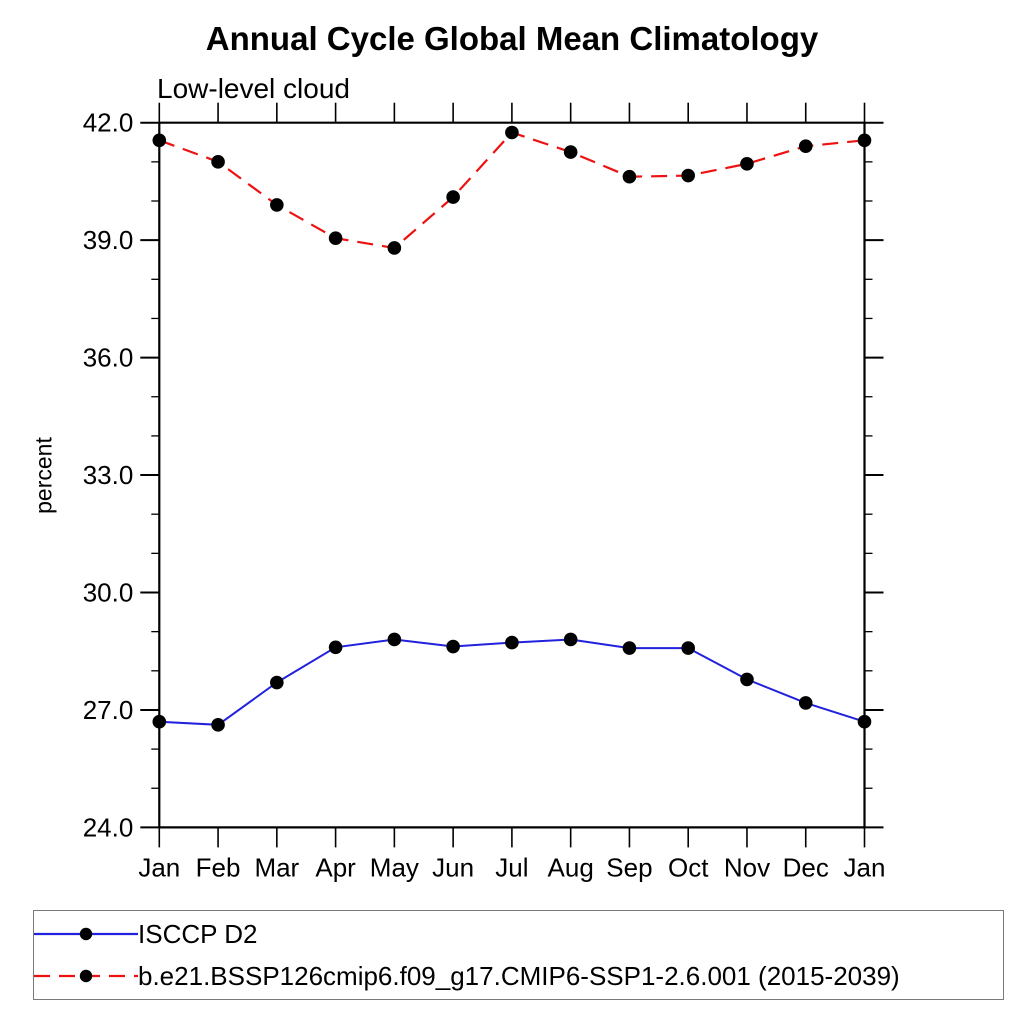  What do you see at coordinates (806, 867) in the screenshot?
I see `x-tick-label: Dec` at bounding box center [806, 867].